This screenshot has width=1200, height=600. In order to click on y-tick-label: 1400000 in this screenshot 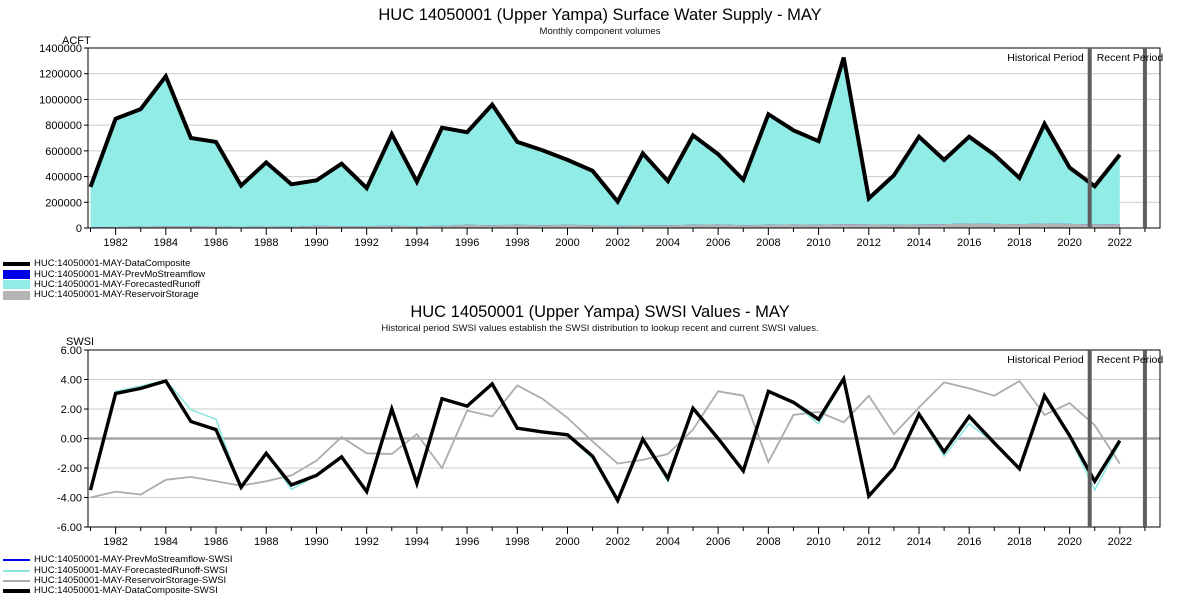, I will do `click(60, 49)`.